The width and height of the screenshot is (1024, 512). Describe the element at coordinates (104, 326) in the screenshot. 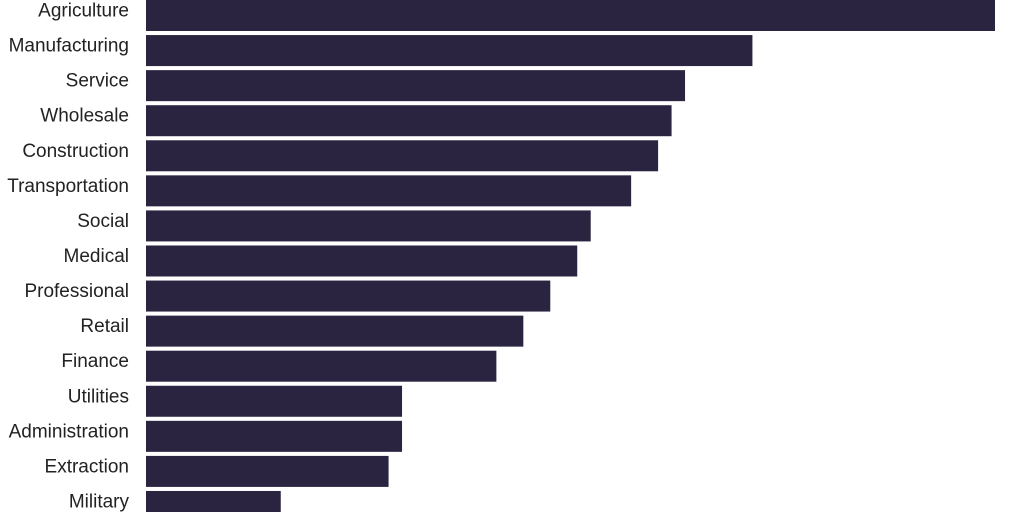

I see `category-label-retail: Retail` at that location.